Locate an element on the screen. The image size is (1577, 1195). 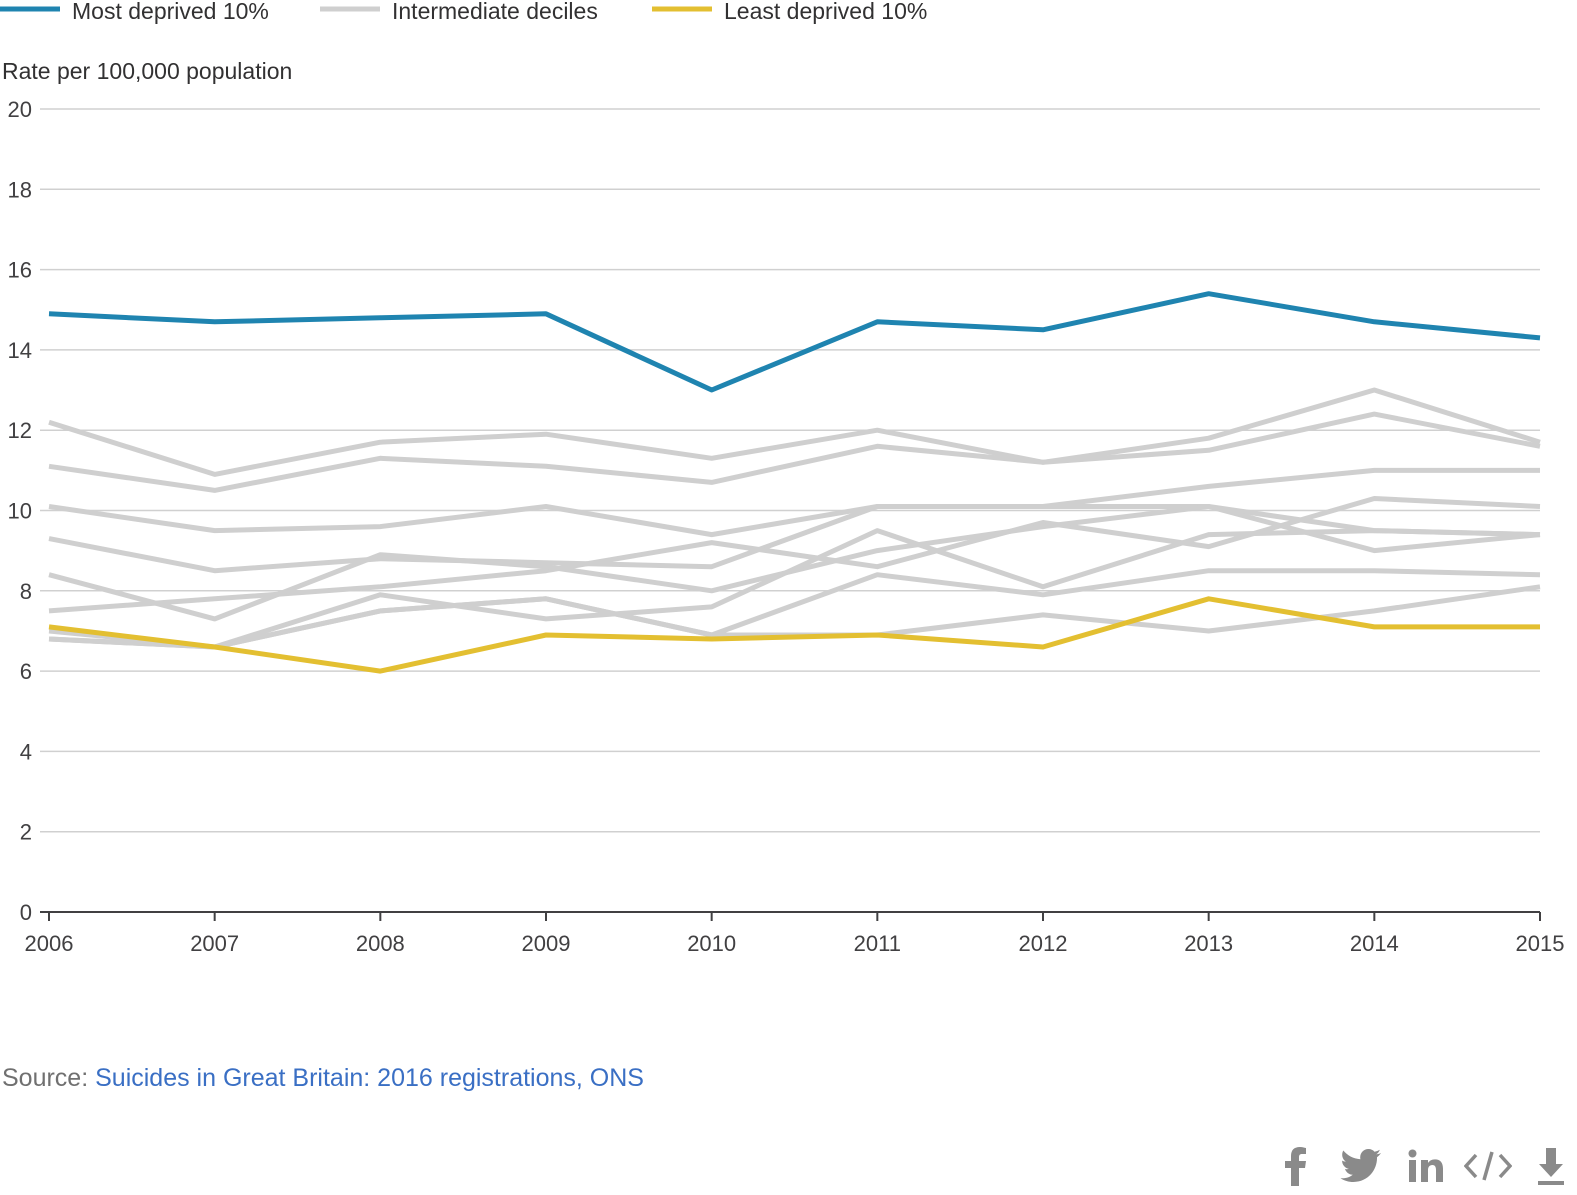
x-tick-label: 2010 is located at coordinates (711, 943).